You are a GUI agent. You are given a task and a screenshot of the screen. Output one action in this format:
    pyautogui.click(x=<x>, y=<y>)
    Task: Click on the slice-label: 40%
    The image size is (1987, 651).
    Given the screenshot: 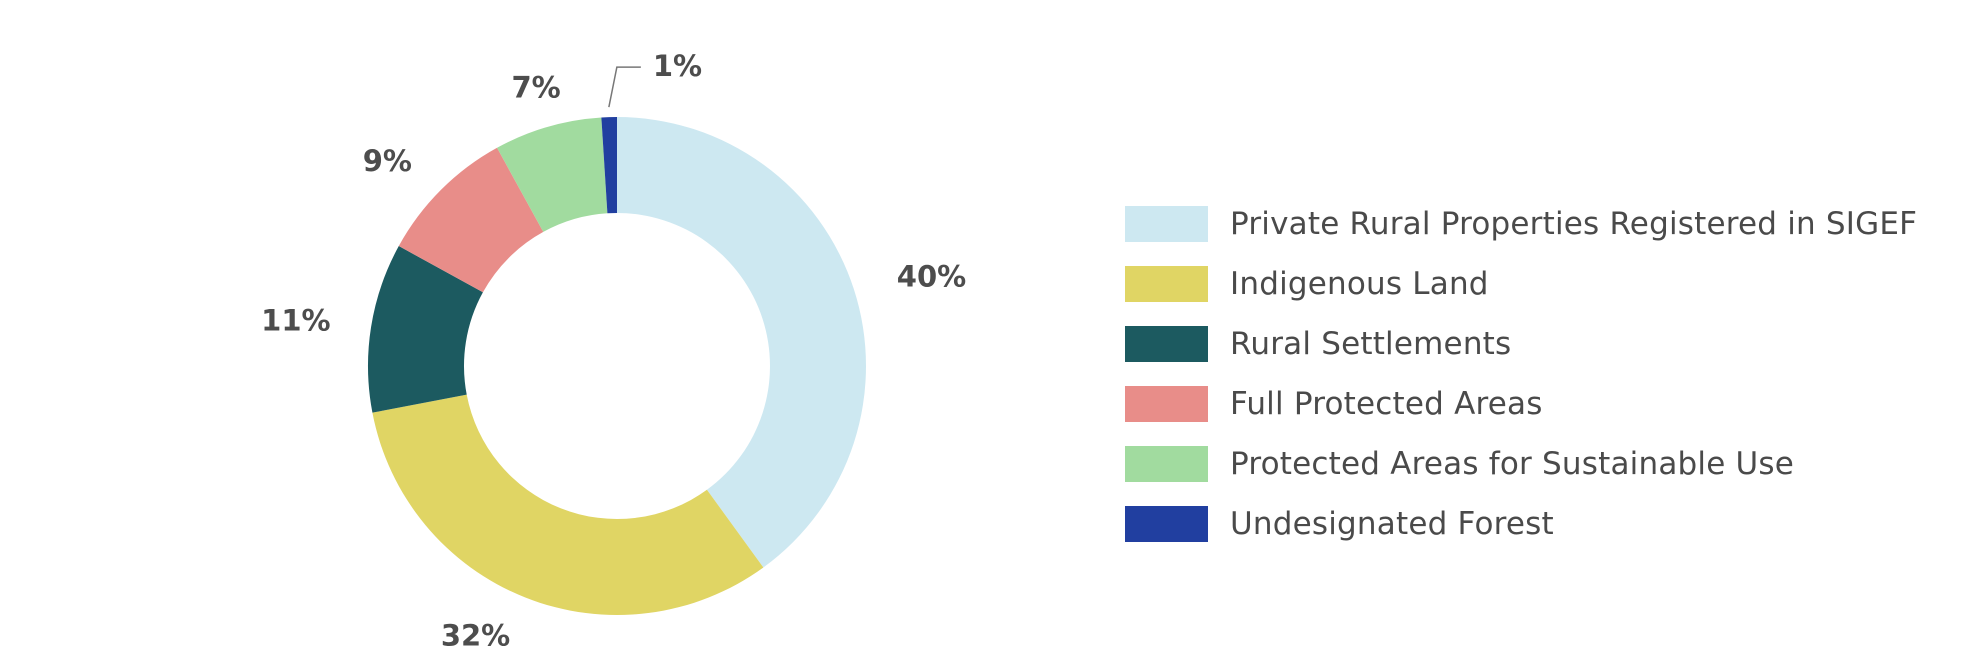 What is the action you would take?
    pyautogui.click(x=931, y=276)
    